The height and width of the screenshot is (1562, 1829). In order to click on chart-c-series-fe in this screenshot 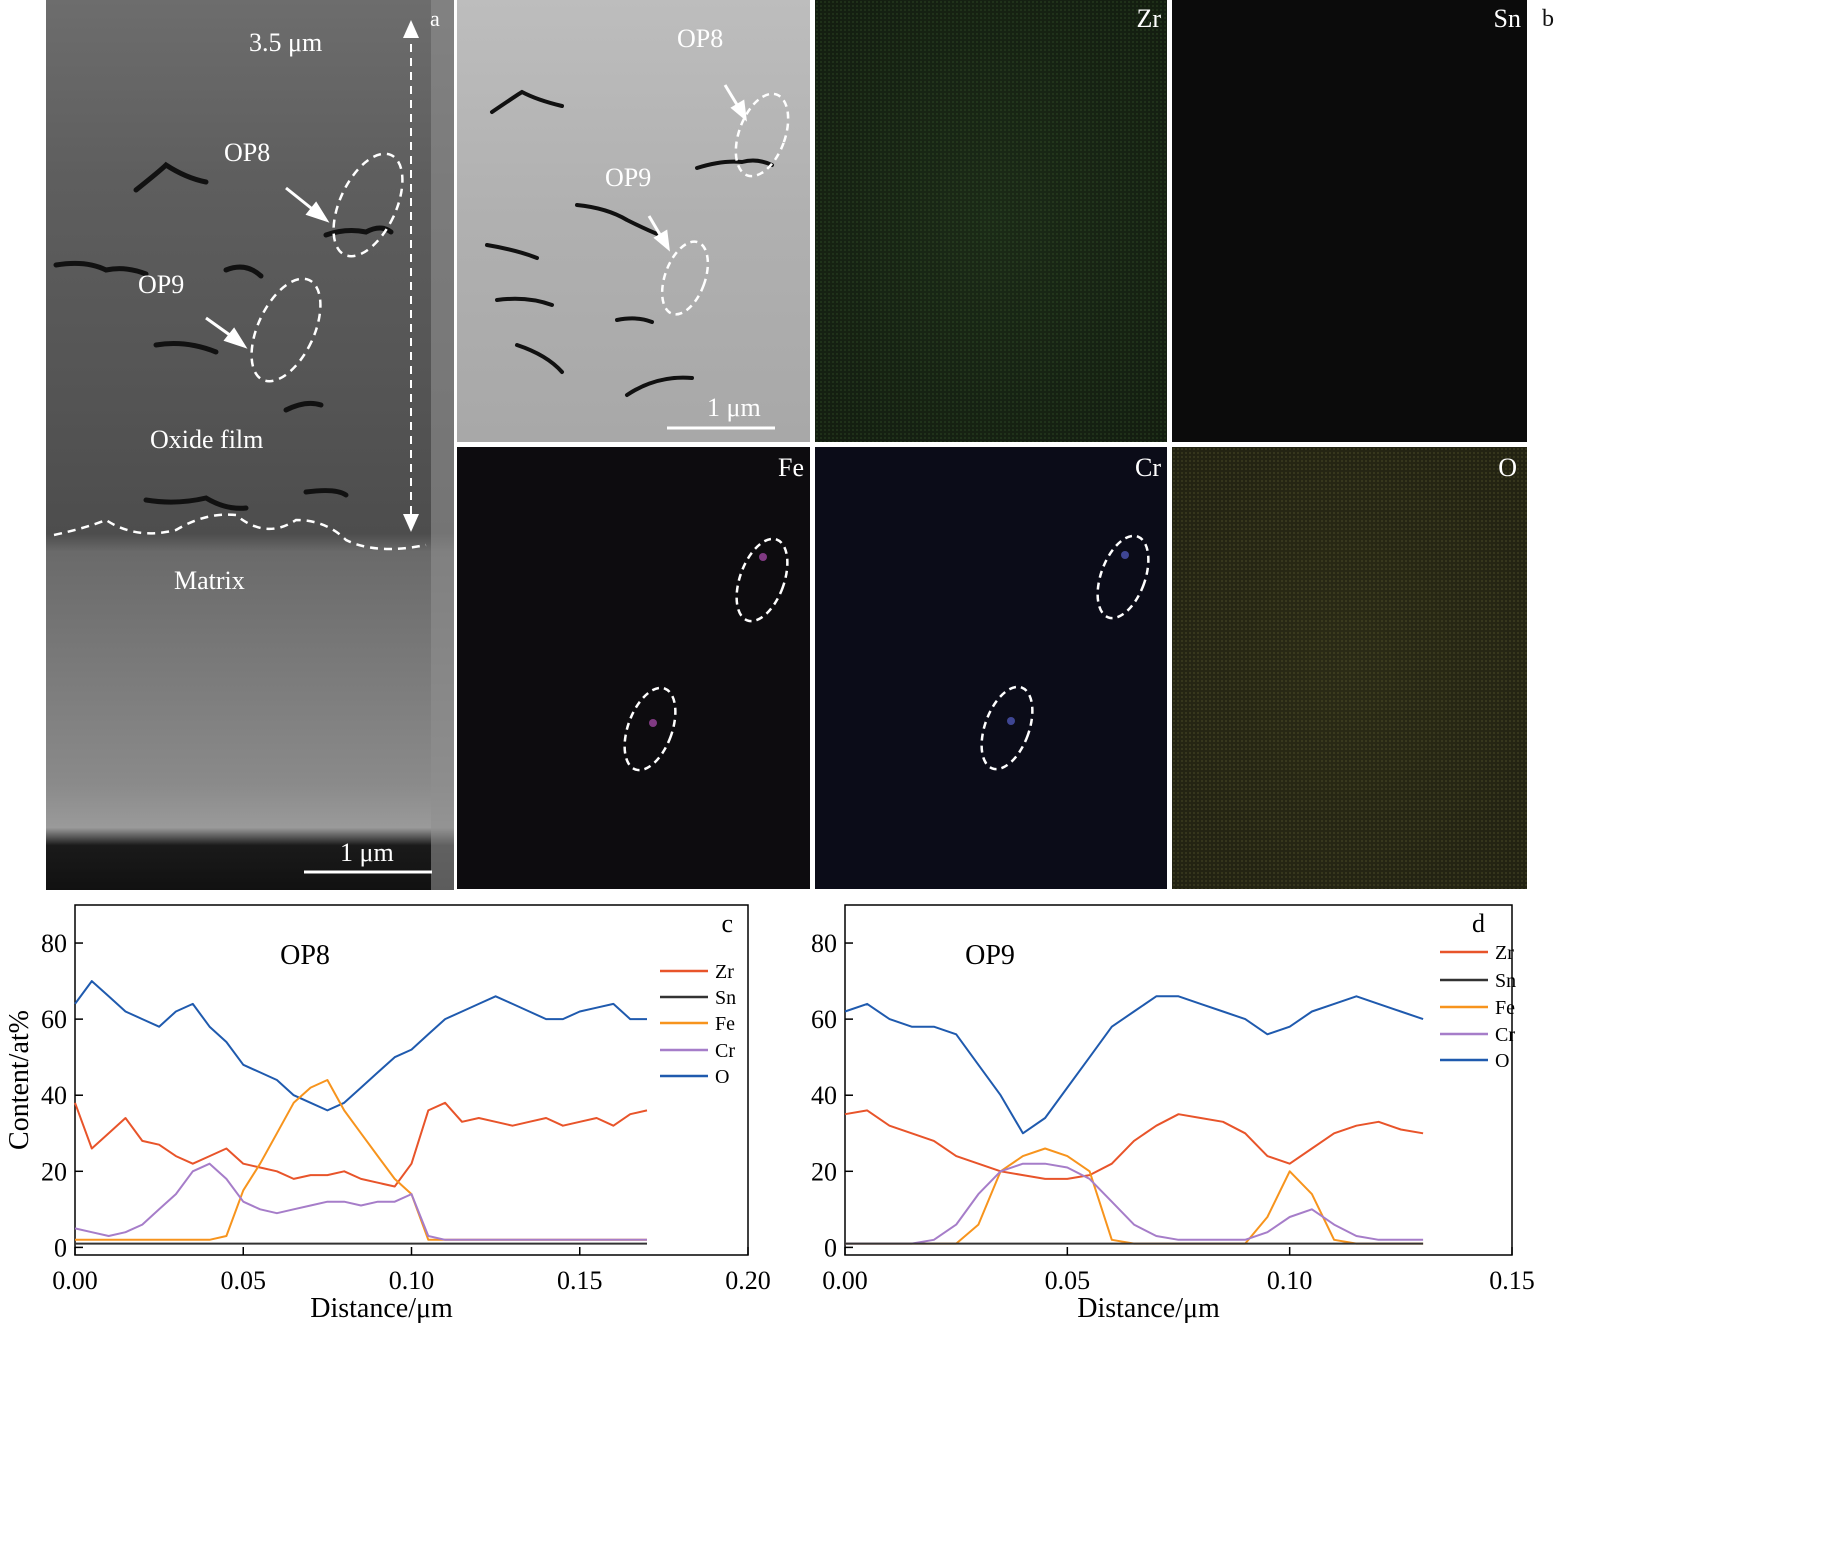, I will do `click(361, 1160)`.